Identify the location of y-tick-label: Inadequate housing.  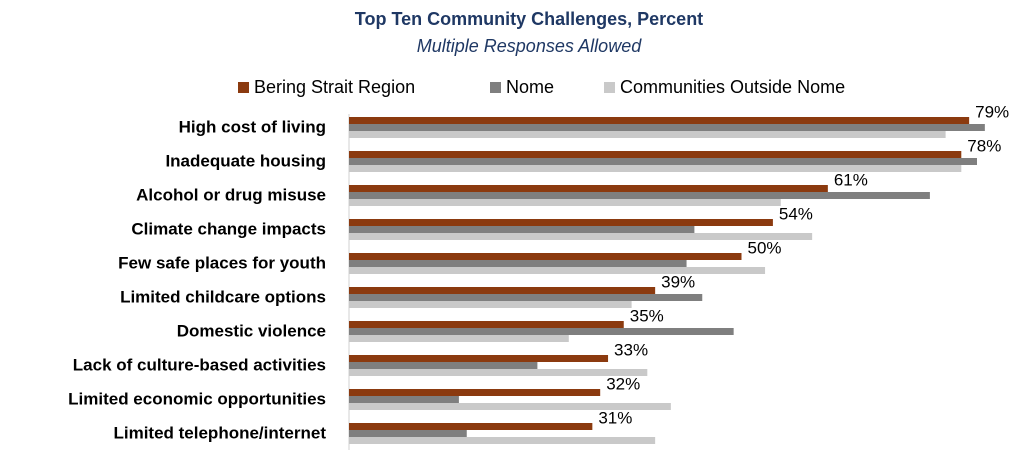
(245, 160).